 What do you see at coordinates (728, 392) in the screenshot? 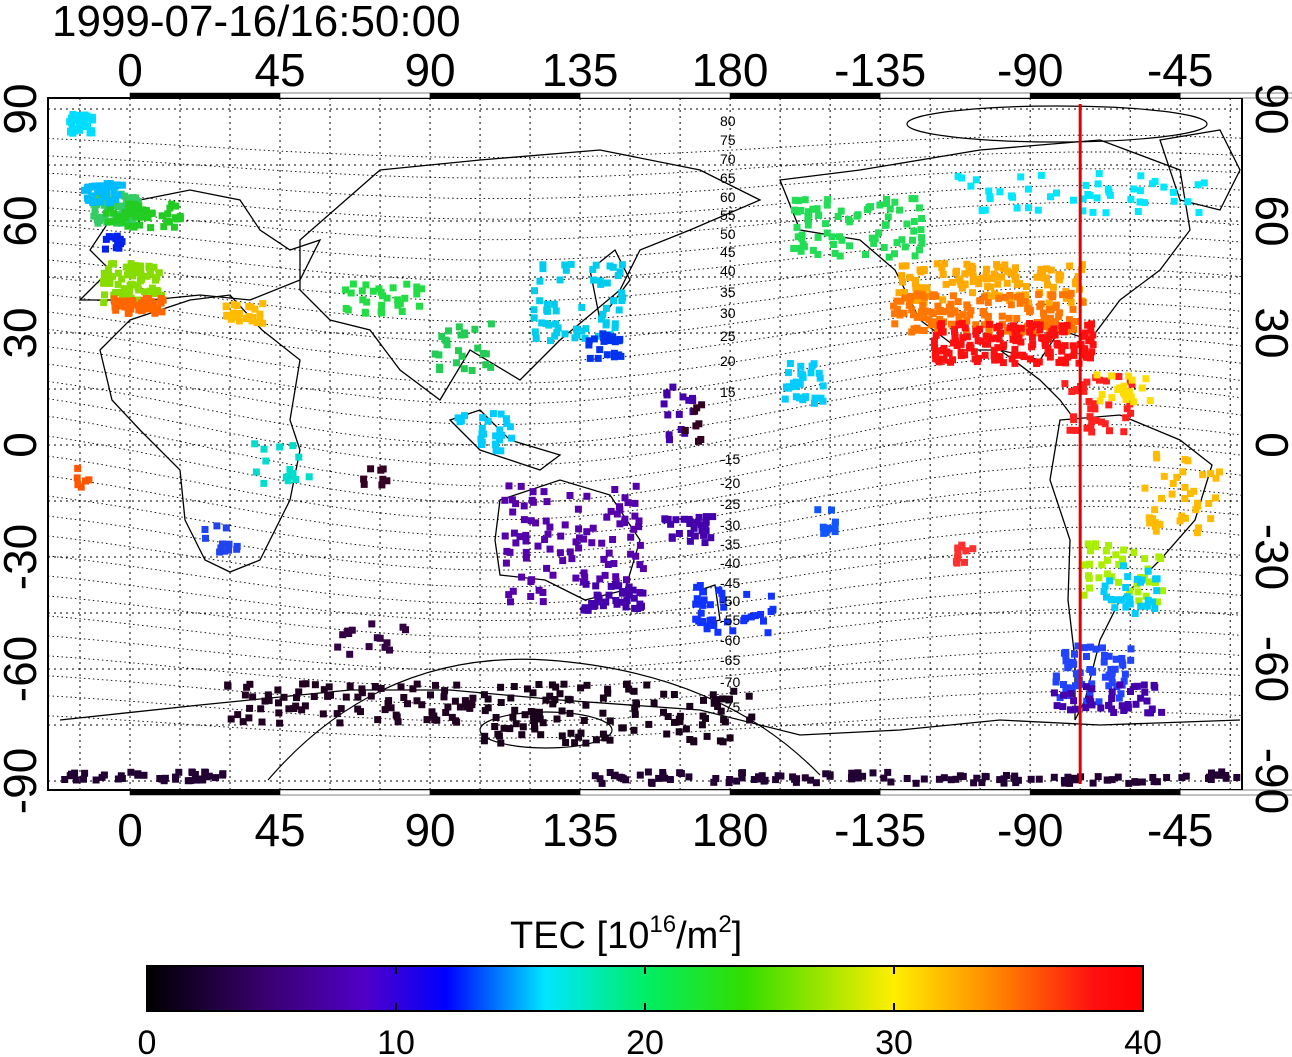
I see `magnetic-latitude-label: 15` at bounding box center [728, 392].